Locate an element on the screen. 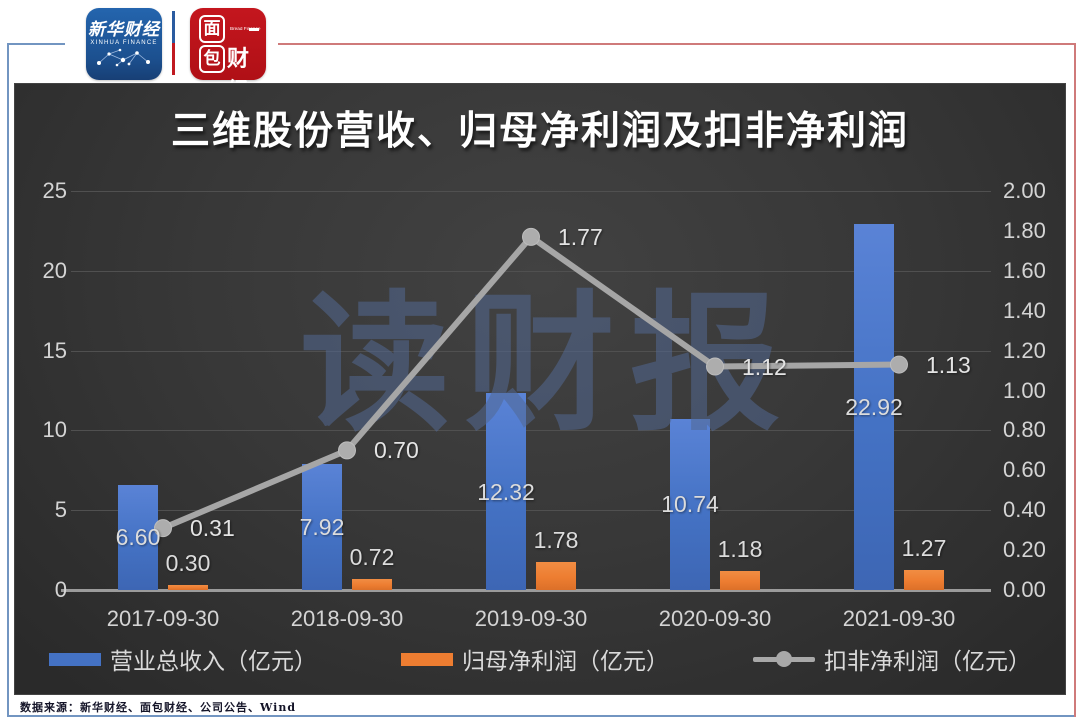  net-profit-value-label: 0.30 is located at coordinates (188, 563).